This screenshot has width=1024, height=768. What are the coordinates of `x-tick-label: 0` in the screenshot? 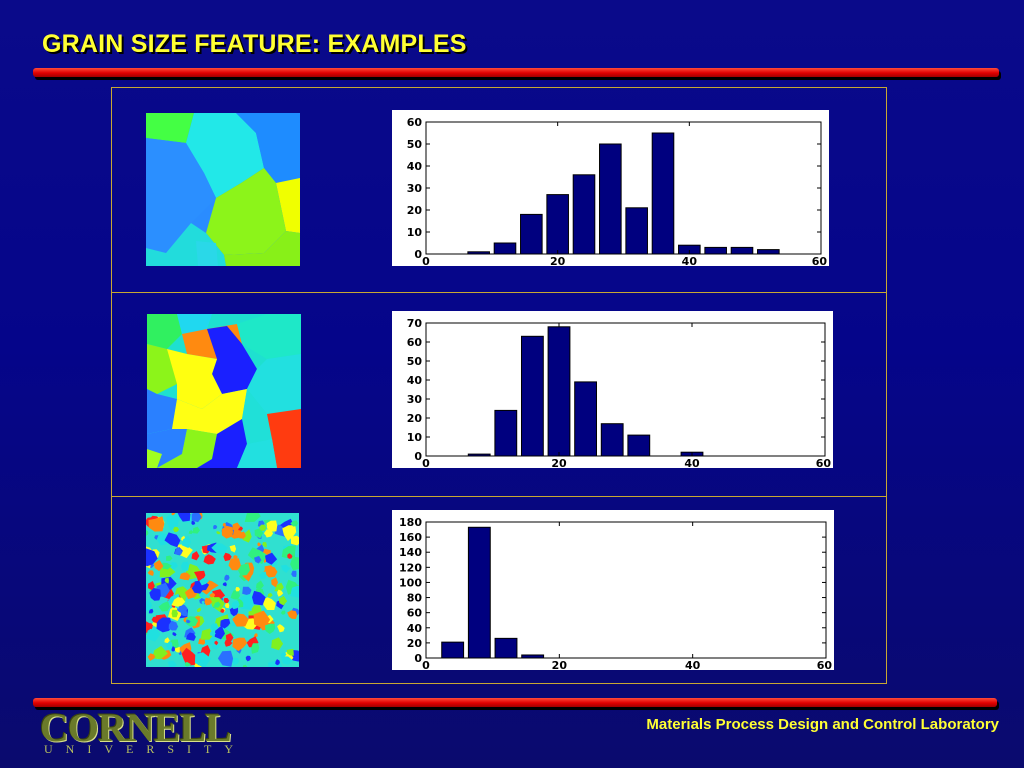 It's located at (426, 260).